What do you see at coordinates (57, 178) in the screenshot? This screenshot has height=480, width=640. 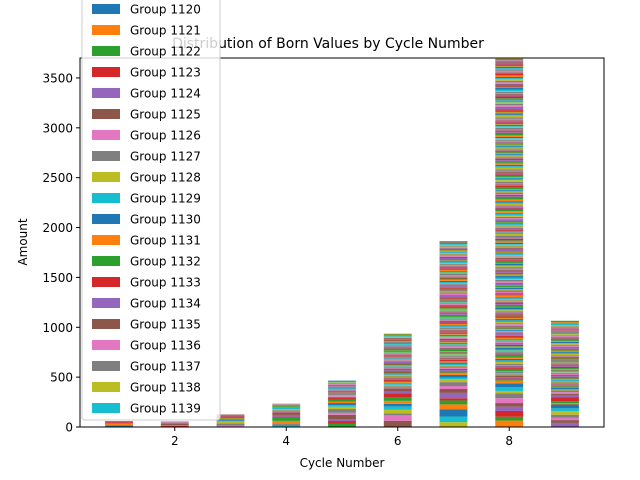 I see `y-tick-label: 2500` at bounding box center [57, 178].